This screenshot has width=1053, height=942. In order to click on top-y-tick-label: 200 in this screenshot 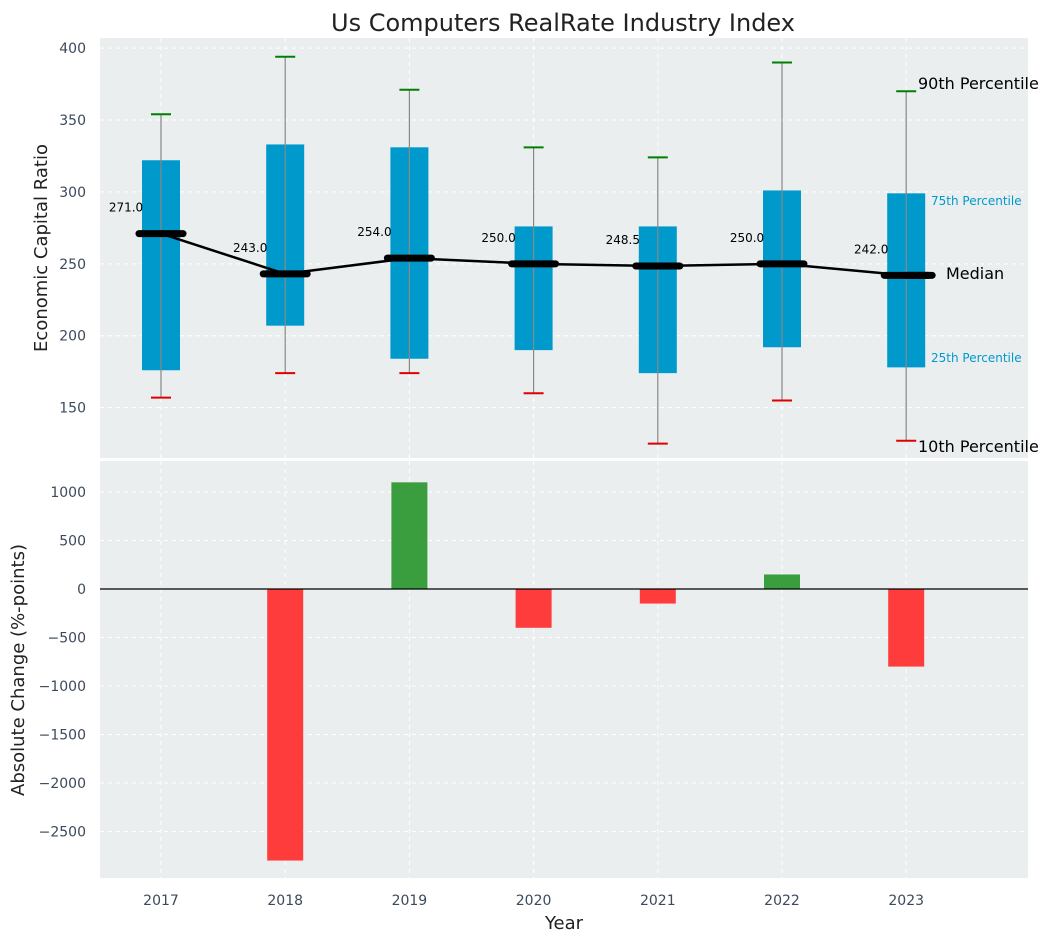, I will do `click(72, 337)`.